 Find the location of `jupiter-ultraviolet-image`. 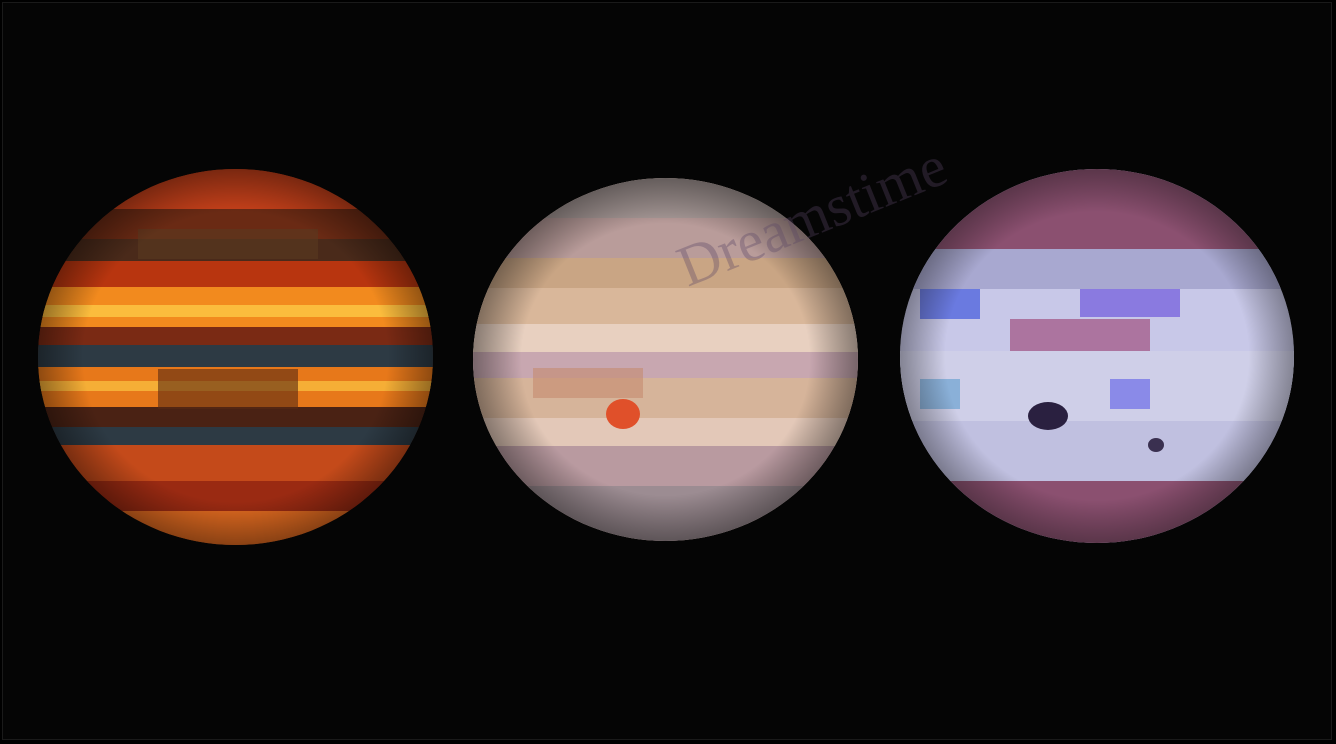

jupiter-ultraviolet-image is located at coordinates (1097, 356).